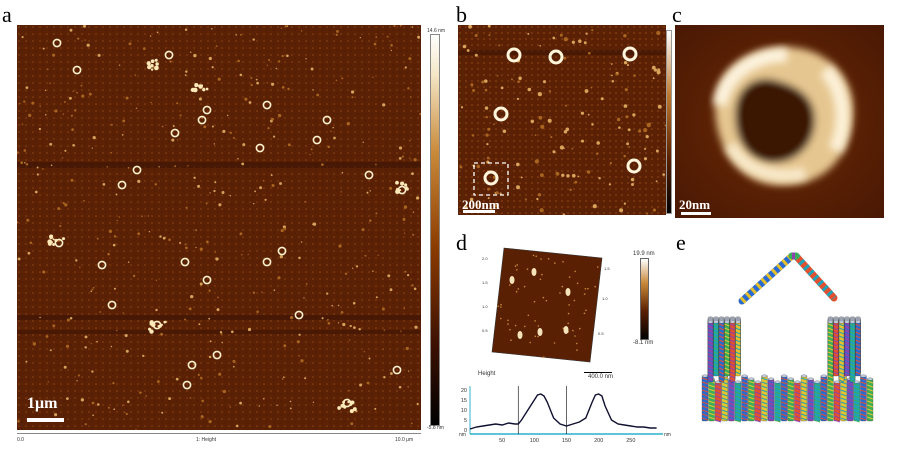  Describe the element at coordinates (219, 433) in the screenshot. I see `axis-line-a` at that location.